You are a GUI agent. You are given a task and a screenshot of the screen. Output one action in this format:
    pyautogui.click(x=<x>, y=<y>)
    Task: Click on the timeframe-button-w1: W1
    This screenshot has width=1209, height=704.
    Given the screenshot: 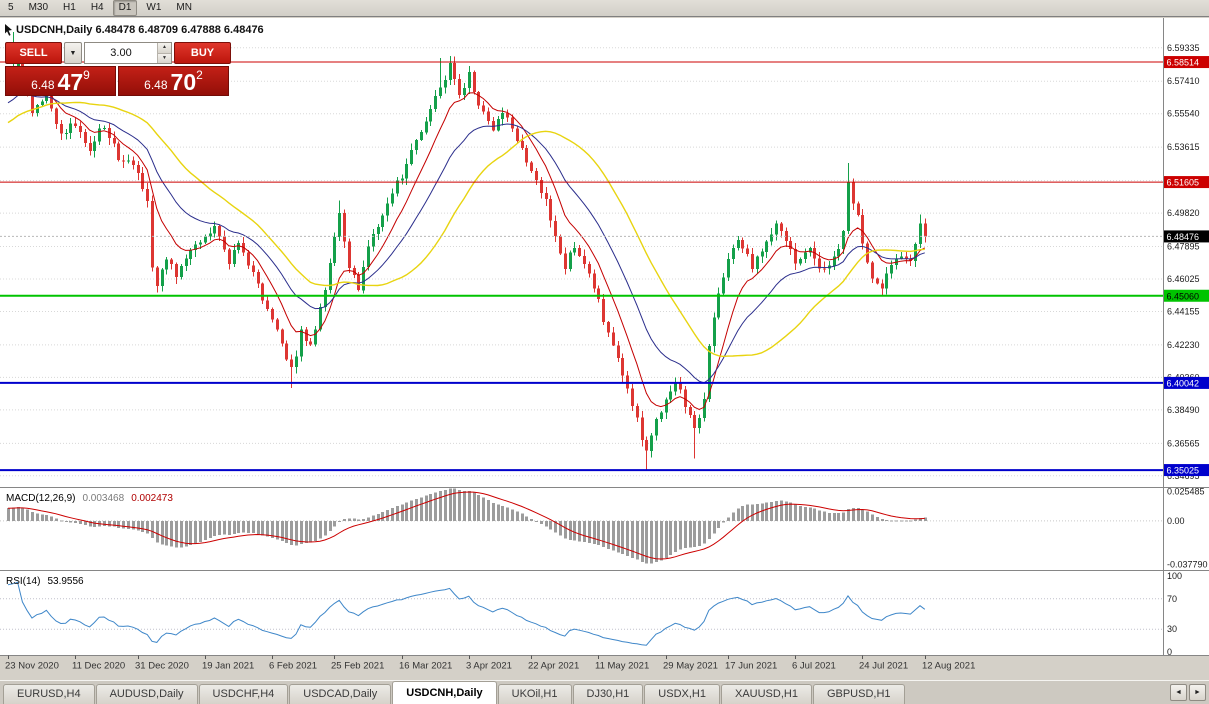 What is the action you would take?
    pyautogui.click(x=154, y=7)
    